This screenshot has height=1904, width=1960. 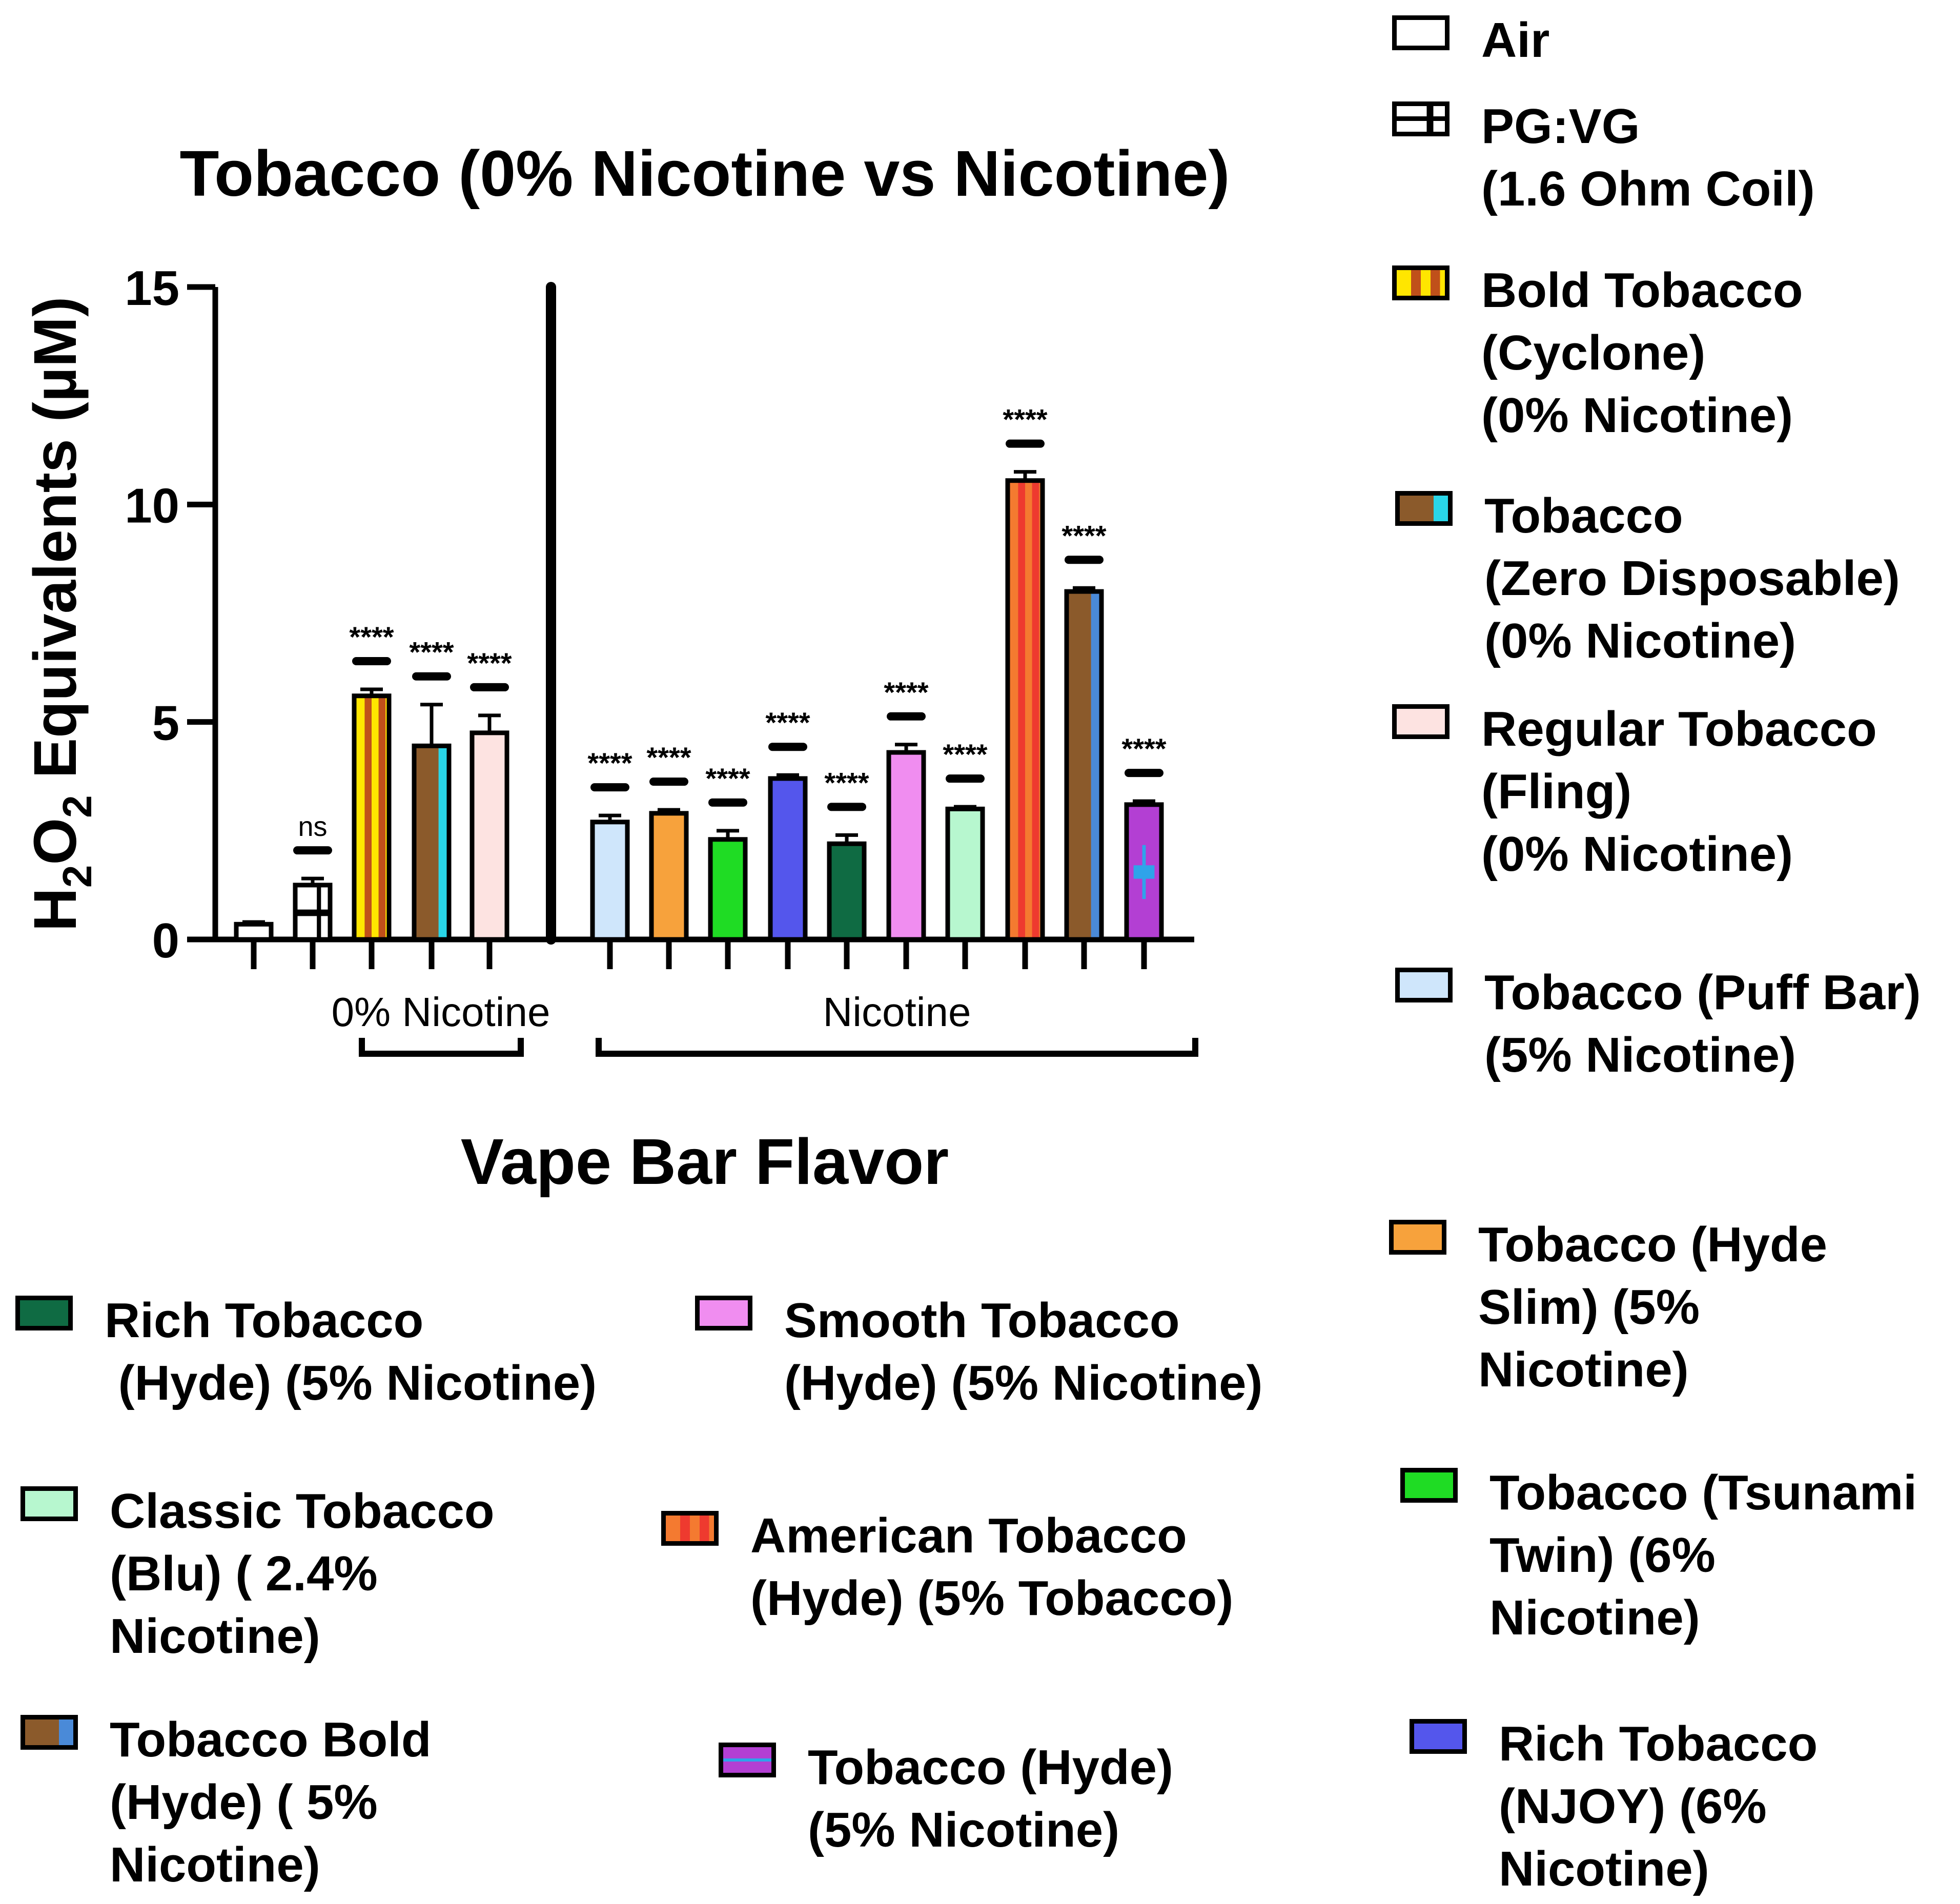 What do you see at coordinates (312, 826) in the screenshot?
I see `sig-label-2: ns` at bounding box center [312, 826].